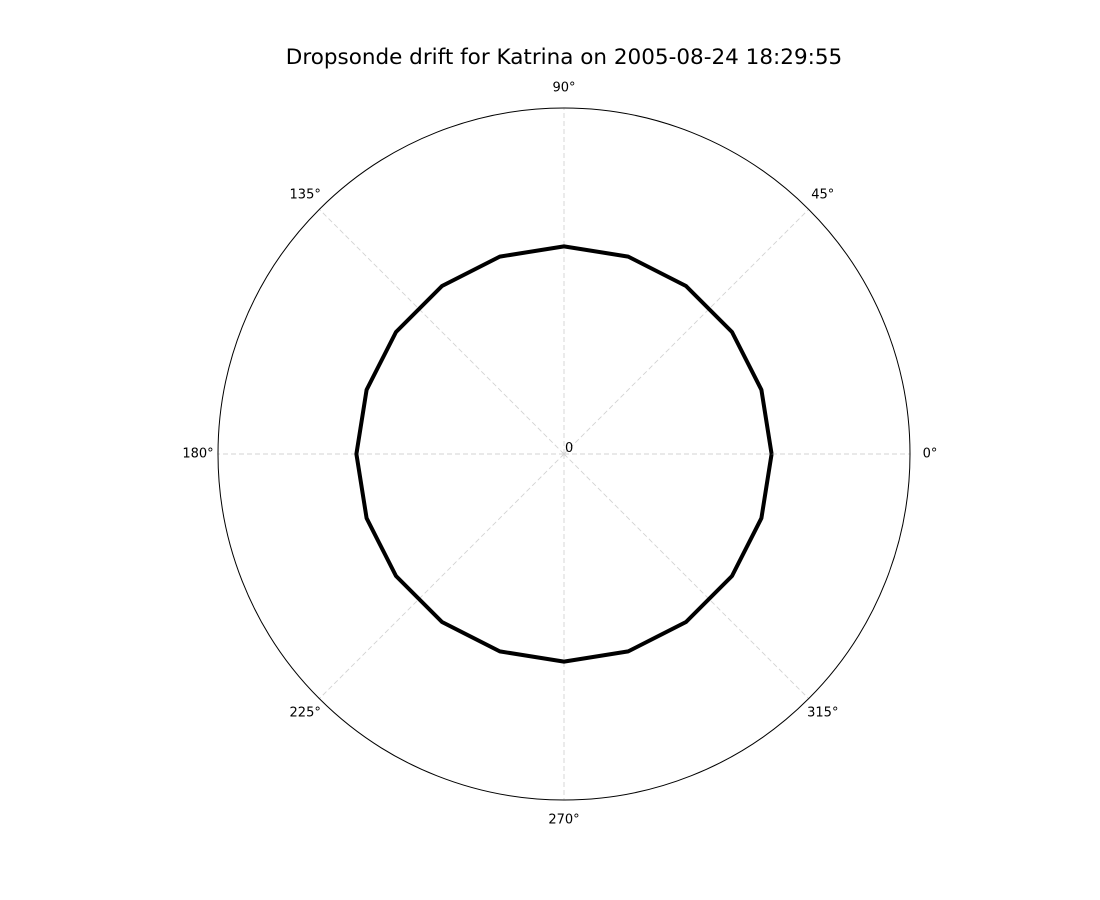 The image size is (1100, 900). What do you see at coordinates (569, 448) in the screenshot?
I see `radial-tick-label-0: 0` at bounding box center [569, 448].